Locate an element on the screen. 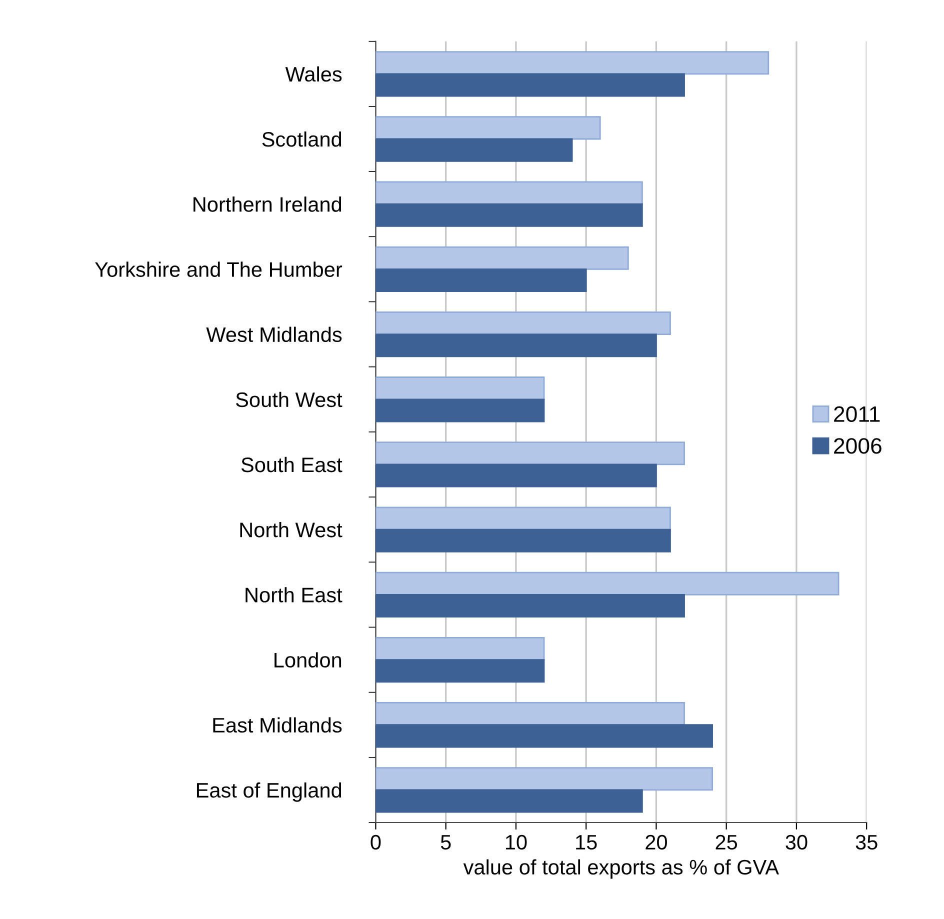  y-tick-label: Northern Ireland is located at coordinates (268, 204).